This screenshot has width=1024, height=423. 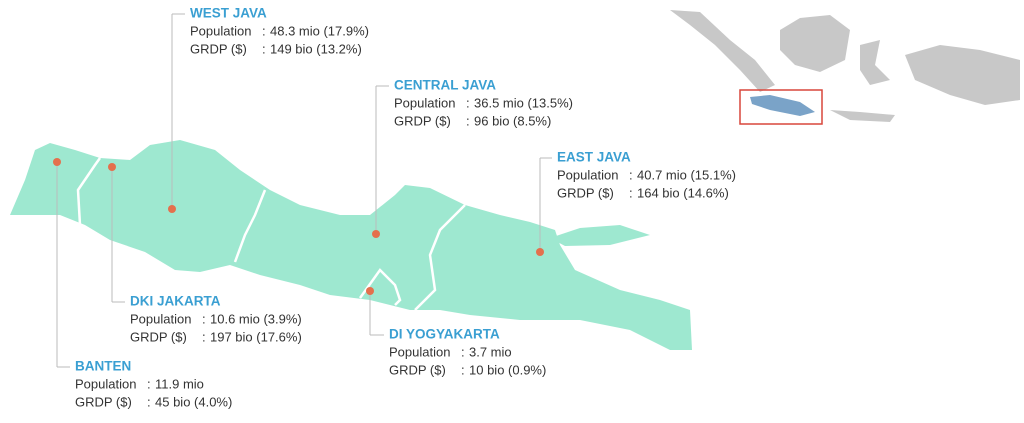 What do you see at coordinates (256, 336) in the screenshot?
I see `grdp-value: 197 bio (17.6%)` at bounding box center [256, 336].